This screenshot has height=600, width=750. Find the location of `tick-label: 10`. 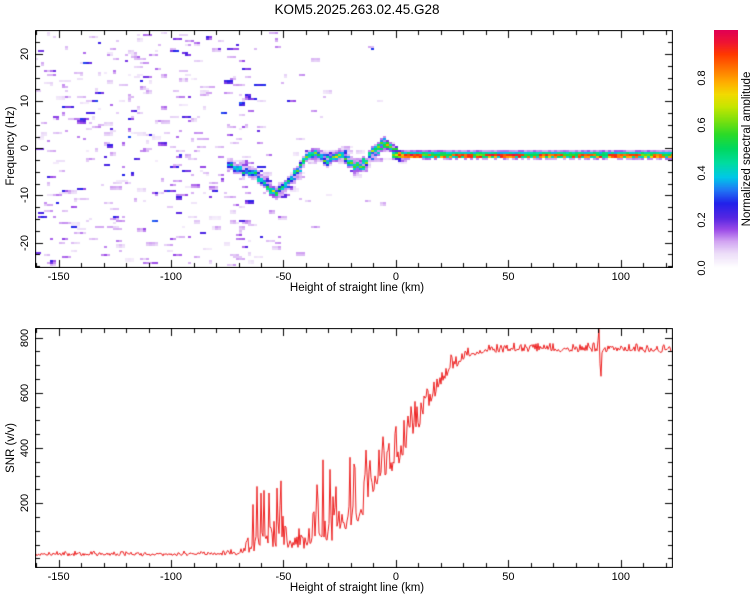

tick-label: 10 is located at coordinates (25, 101).